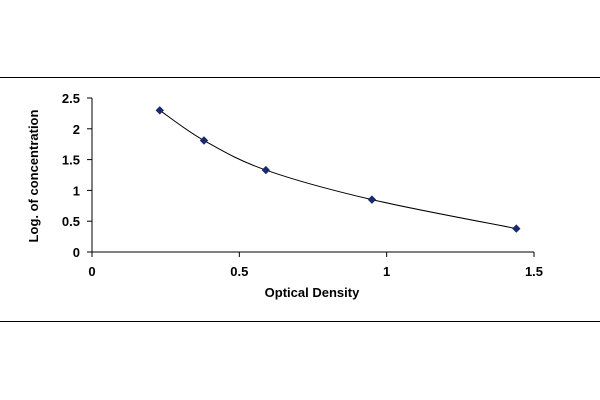  I want to click on x-tick-label: 1, so click(386, 271).